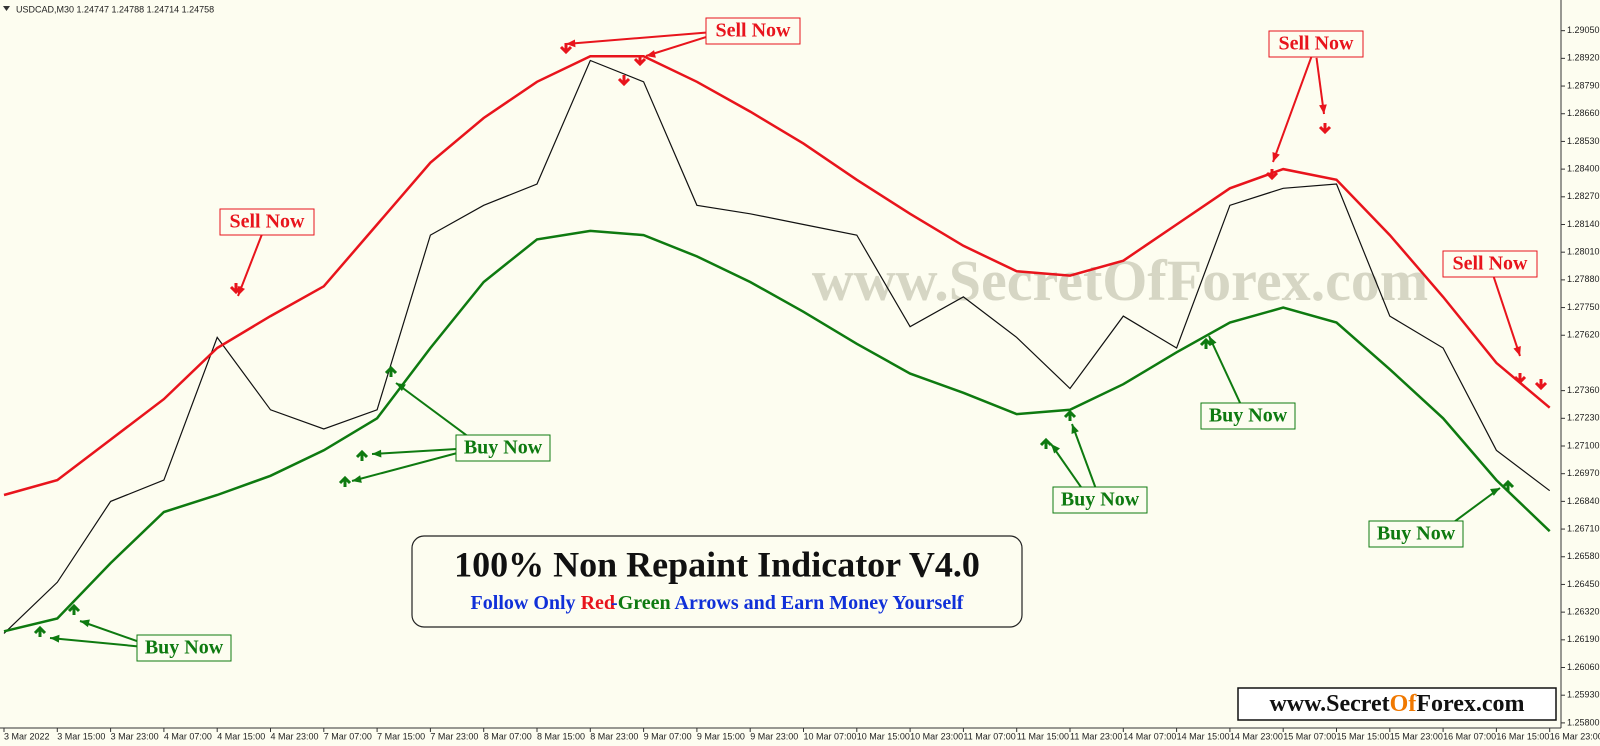 The height and width of the screenshot is (746, 1600). What do you see at coordinates (1583, 307) in the screenshot?
I see `y-tick-label: 1.27750` at bounding box center [1583, 307].